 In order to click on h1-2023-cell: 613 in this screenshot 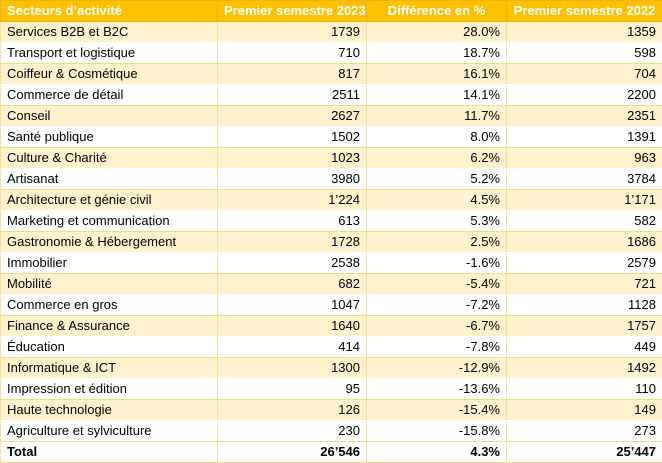, I will do `click(292, 221)`.